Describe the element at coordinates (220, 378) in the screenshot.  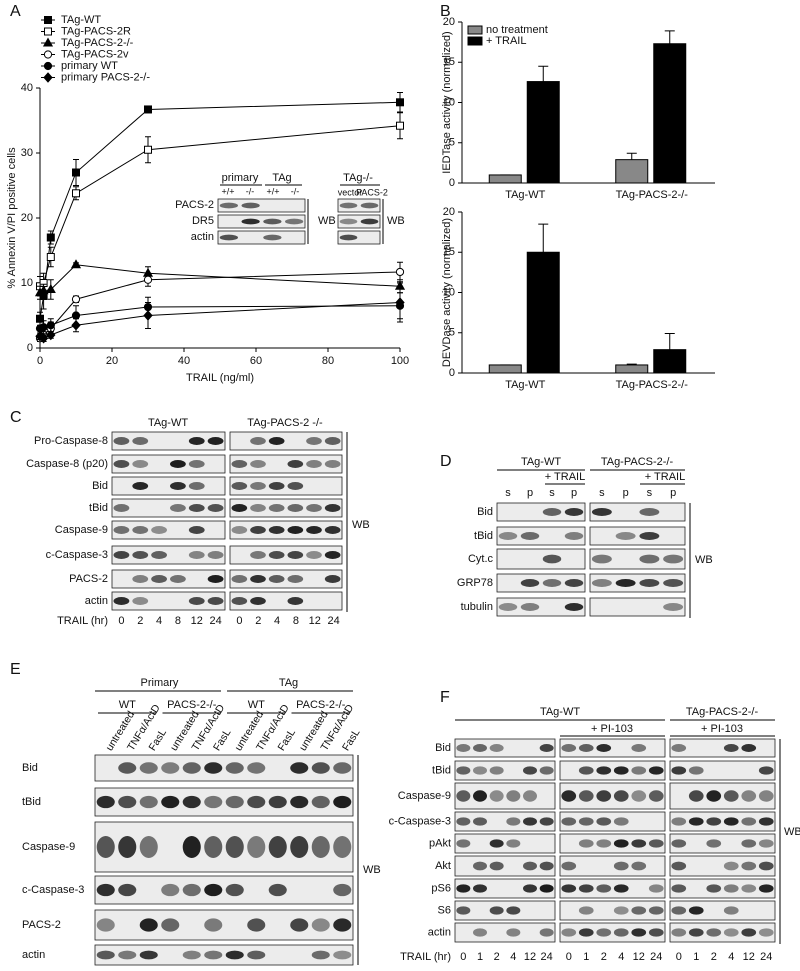
I see `x-axis-label: TRAIL (ng/ml)` at that location.